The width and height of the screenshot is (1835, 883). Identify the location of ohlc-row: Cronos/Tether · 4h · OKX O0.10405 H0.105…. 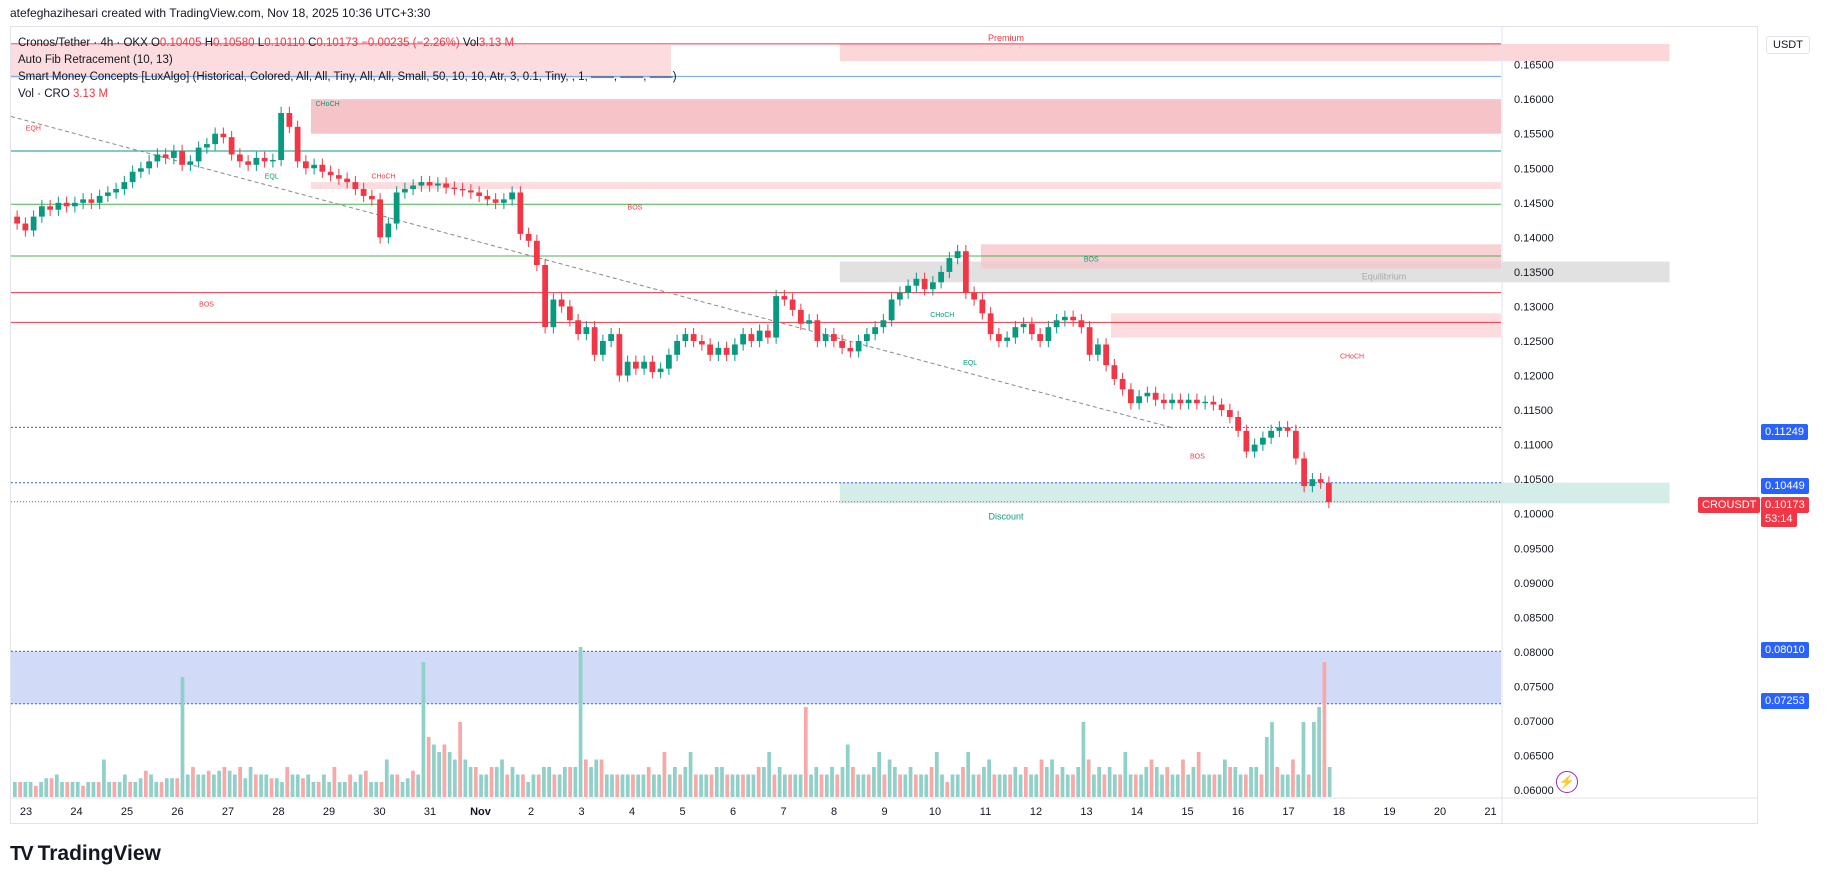
(347, 43).